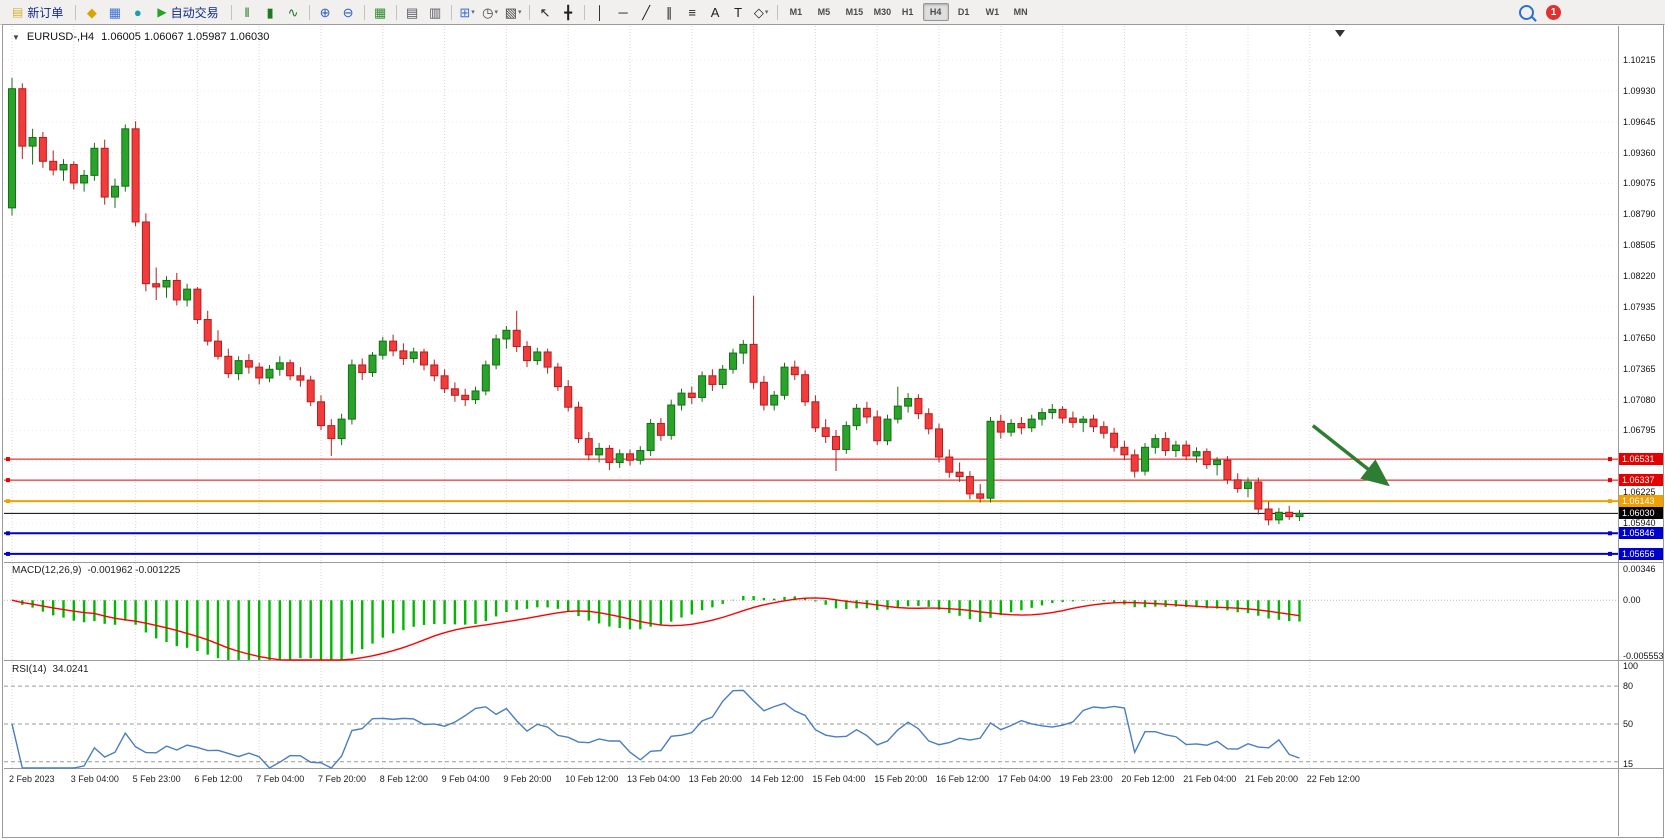 The width and height of the screenshot is (1665, 840). What do you see at coordinates (45, 12) in the screenshot?
I see `new-order-button-label: 新订单` at bounding box center [45, 12].